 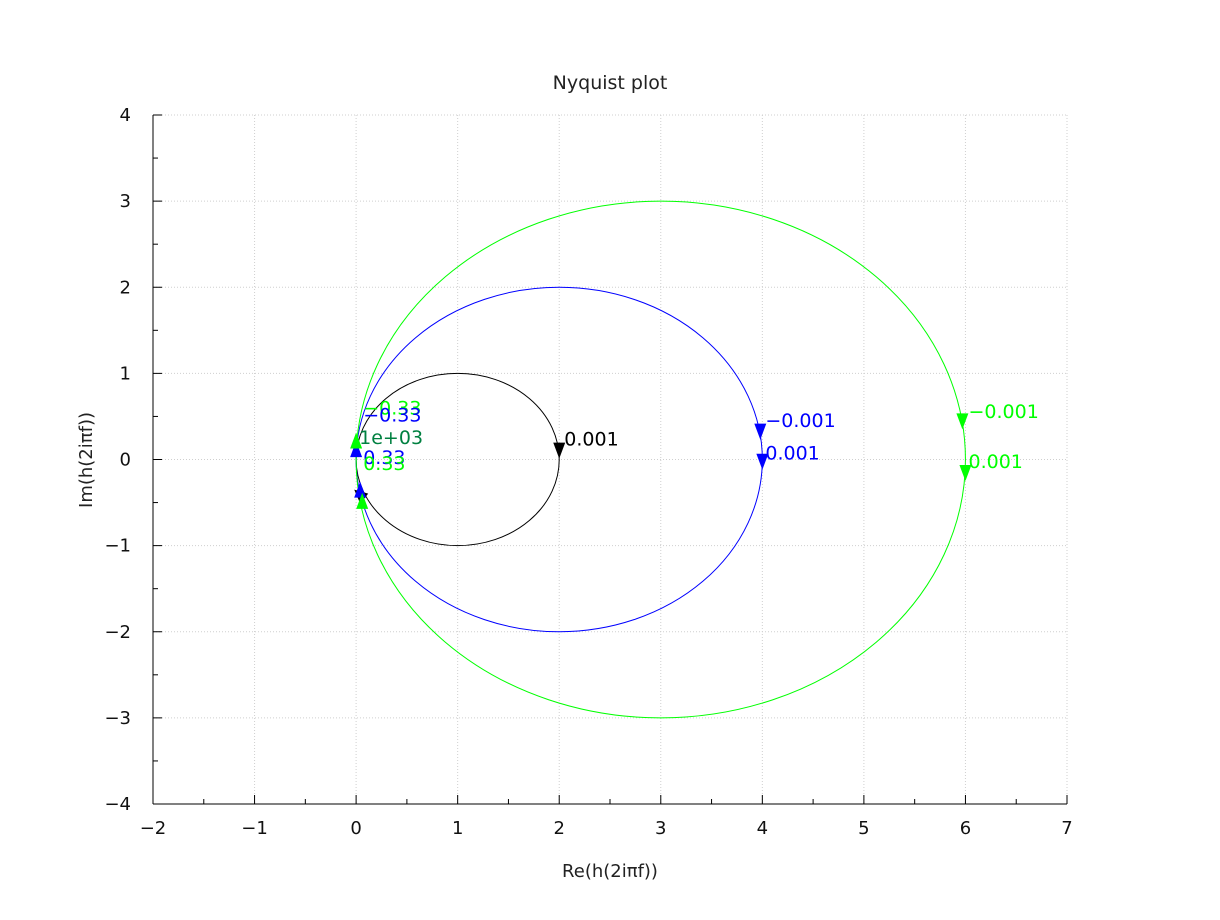 I want to click on x-tick-label: −1, so click(x=254, y=828).